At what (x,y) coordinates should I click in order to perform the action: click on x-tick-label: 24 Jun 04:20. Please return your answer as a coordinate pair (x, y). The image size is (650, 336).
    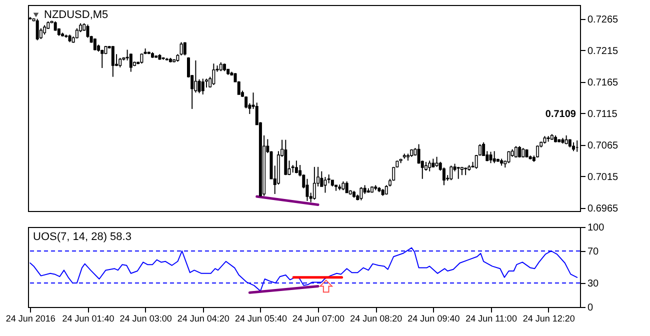
    Looking at the image, I should click on (203, 319).